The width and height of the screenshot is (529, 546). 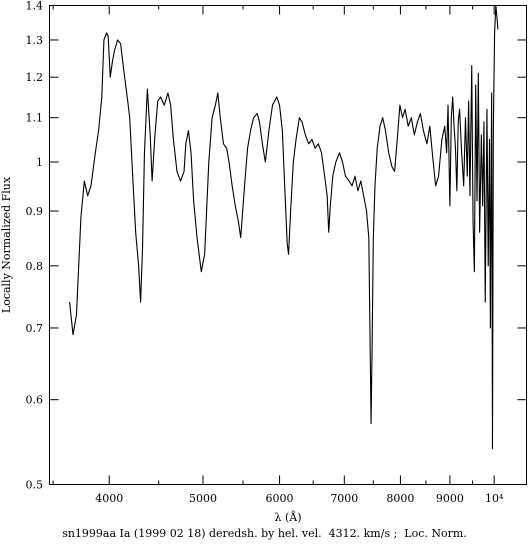 I want to click on x-tick-label: 7000, so click(x=344, y=498).